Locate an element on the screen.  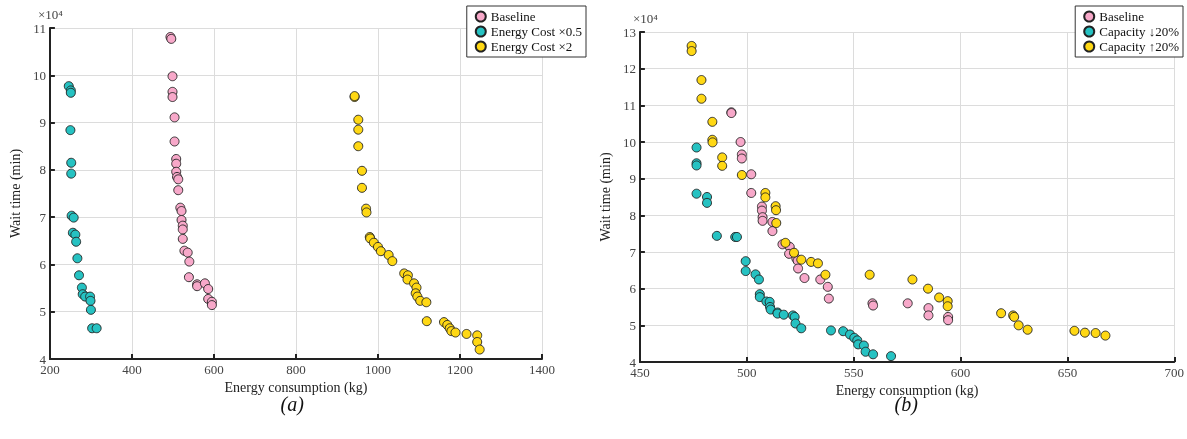
x-tick-label: 500 is located at coordinates (747, 372).